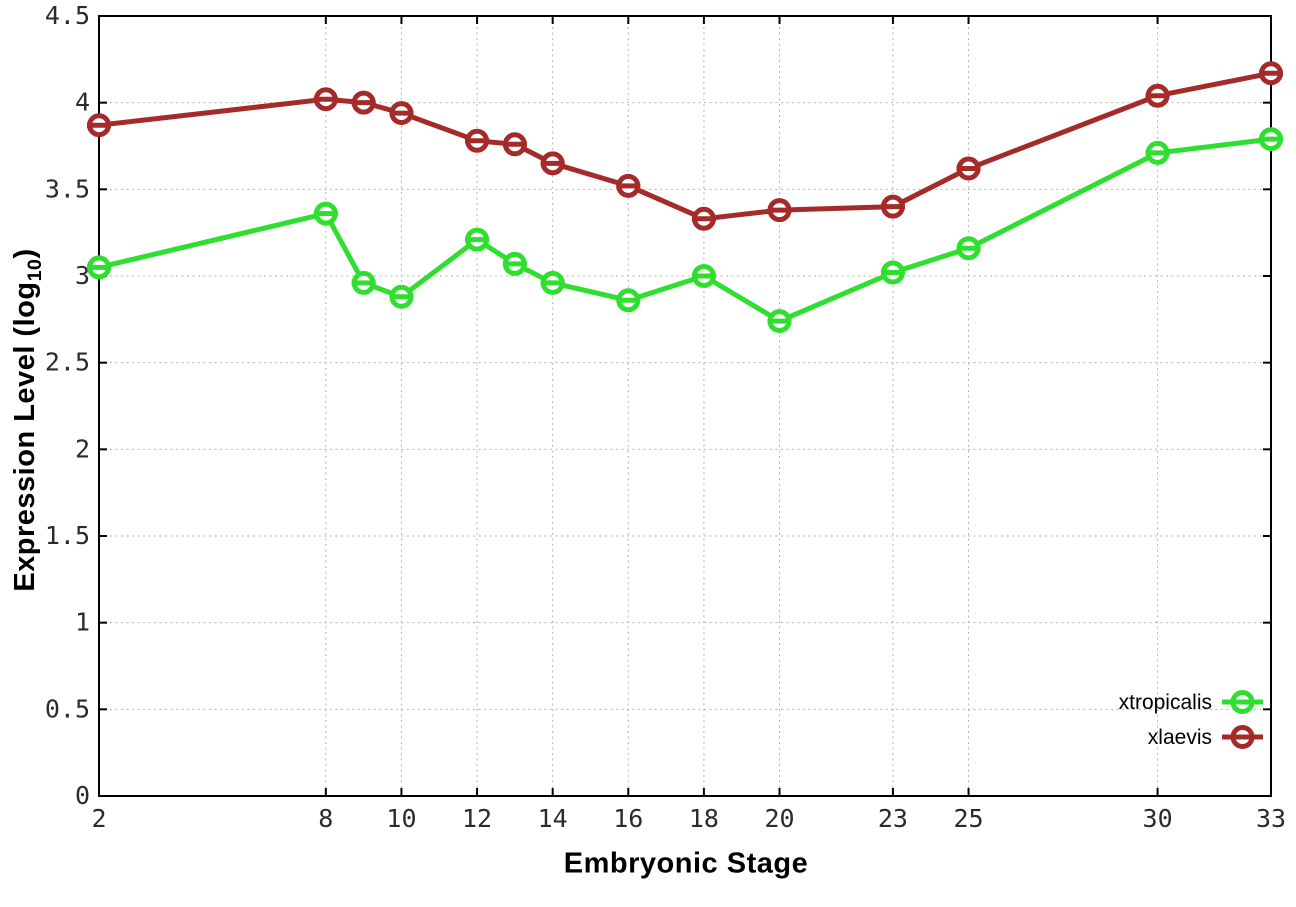 The image size is (1296, 907). Describe the element at coordinates (67, 15) in the screenshot. I see `y-tick-label: 4.5` at that location.